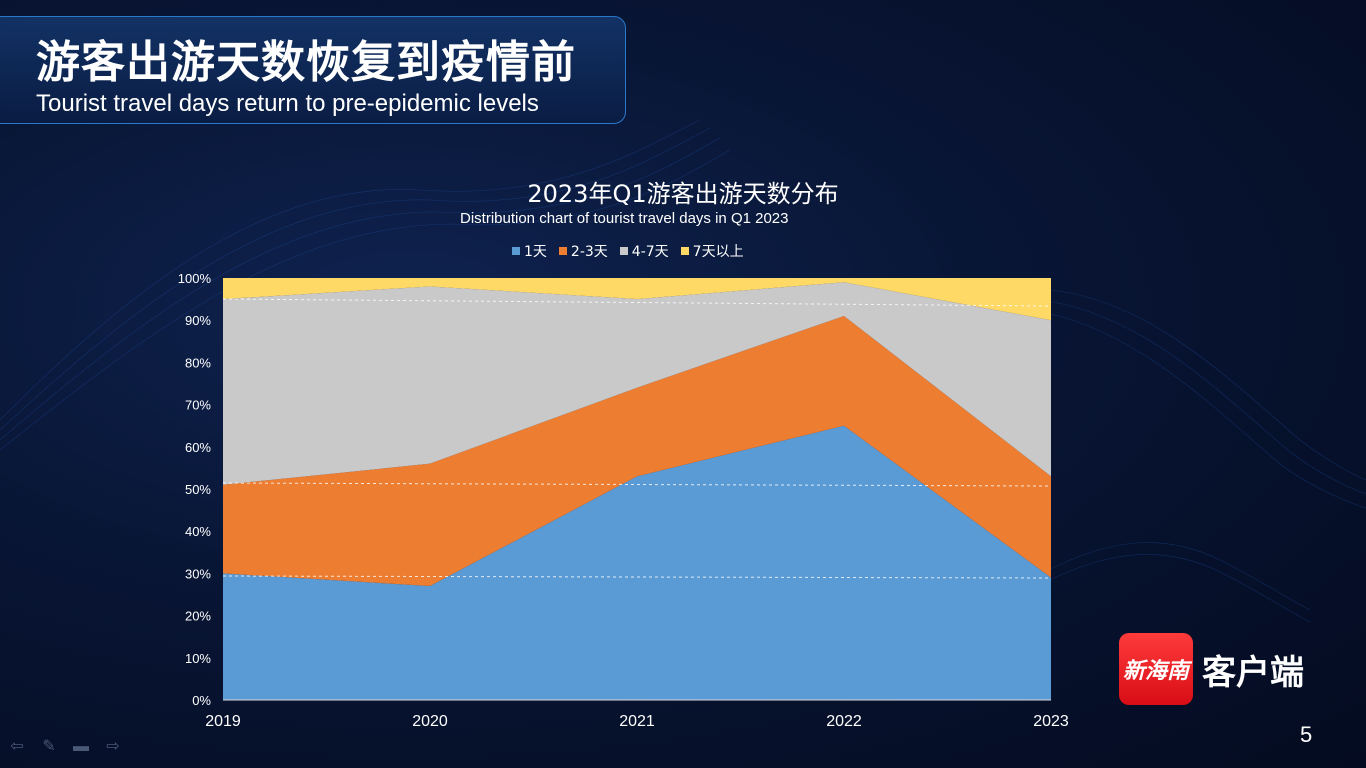 Image resolution: width=1366 pixels, height=768 pixels. I want to click on y-tick-label: 10%, so click(198, 658).